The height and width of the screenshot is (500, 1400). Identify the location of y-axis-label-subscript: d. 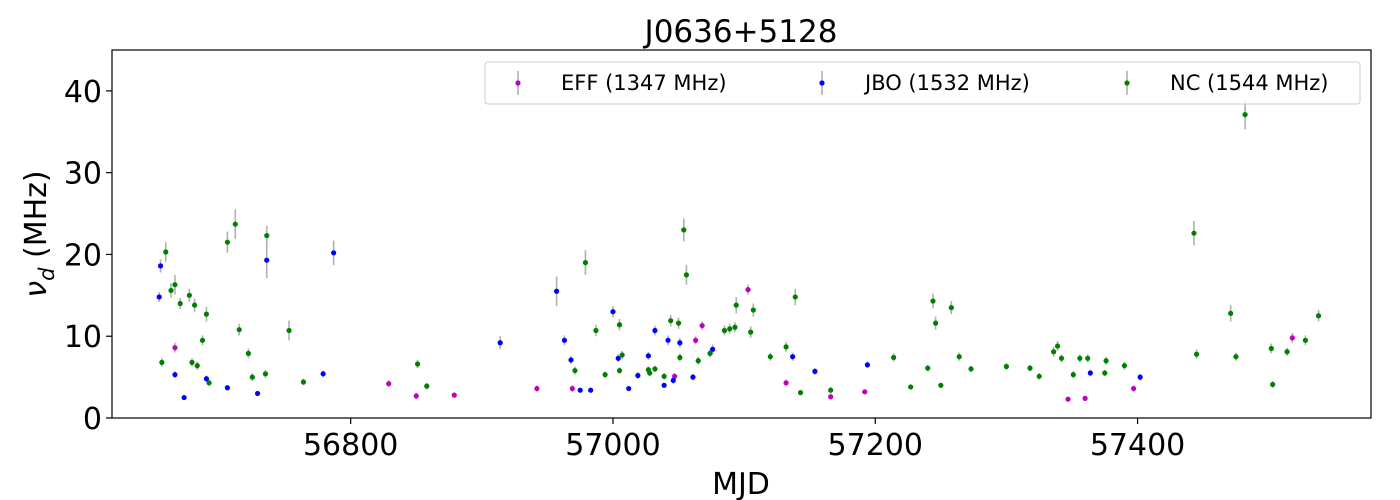
(47, 274).